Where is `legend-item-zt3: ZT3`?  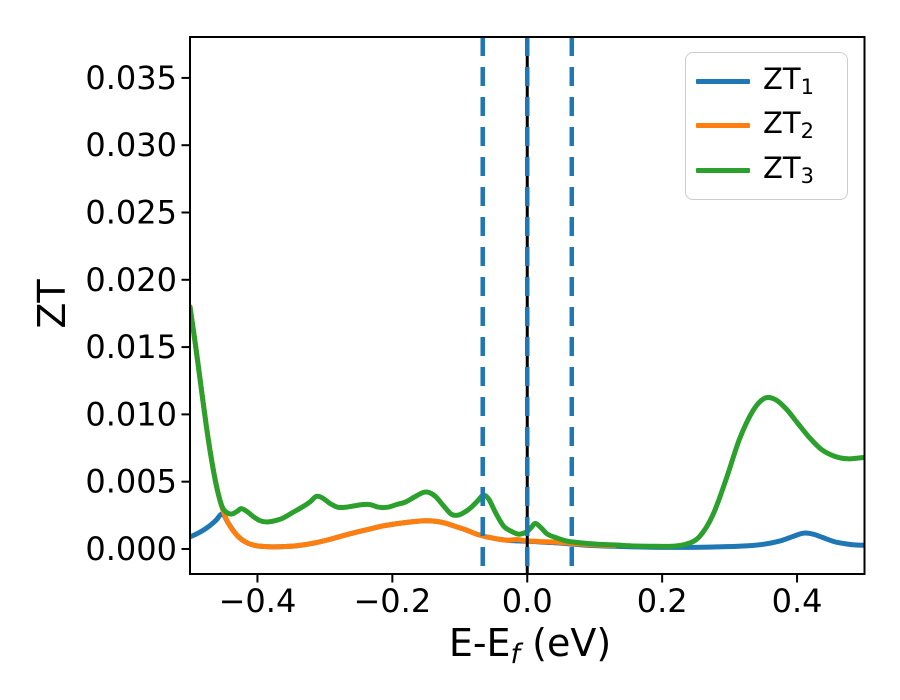 legend-item-zt3: ZT3 is located at coordinates (766, 170).